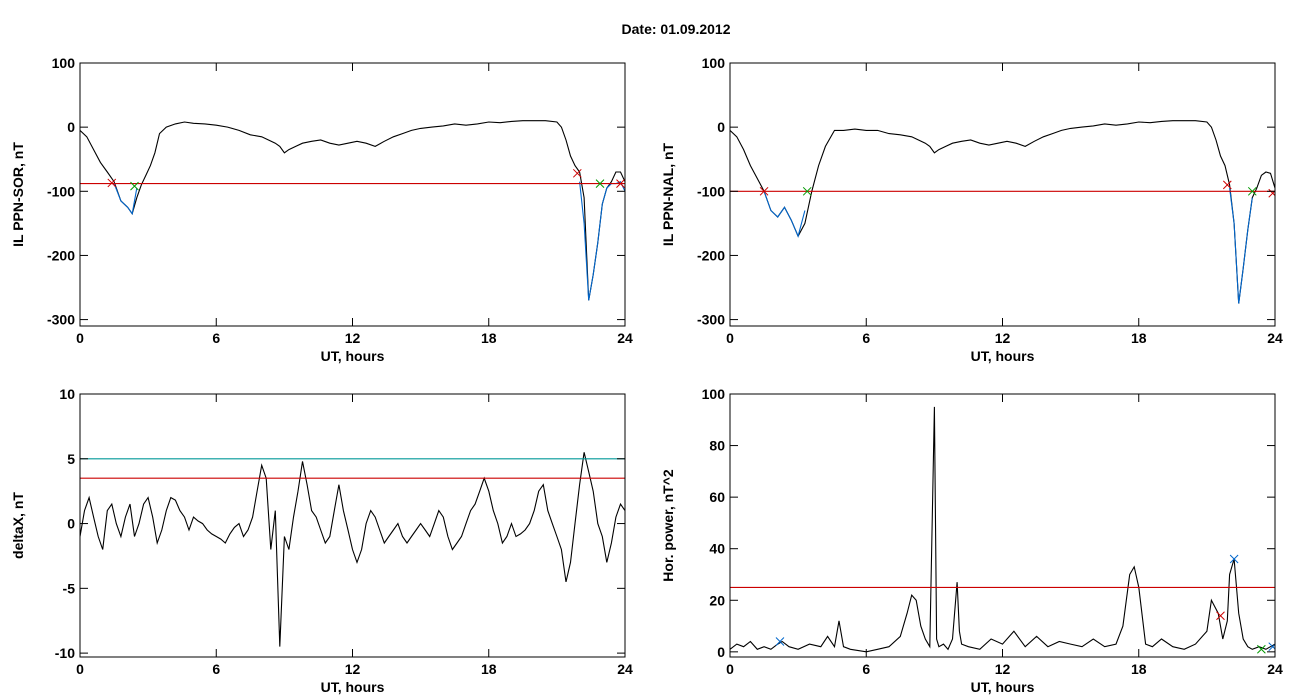 The height and width of the screenshot is (700, 1300). I want to click on y-tick-label: 5, so click(71, 459).